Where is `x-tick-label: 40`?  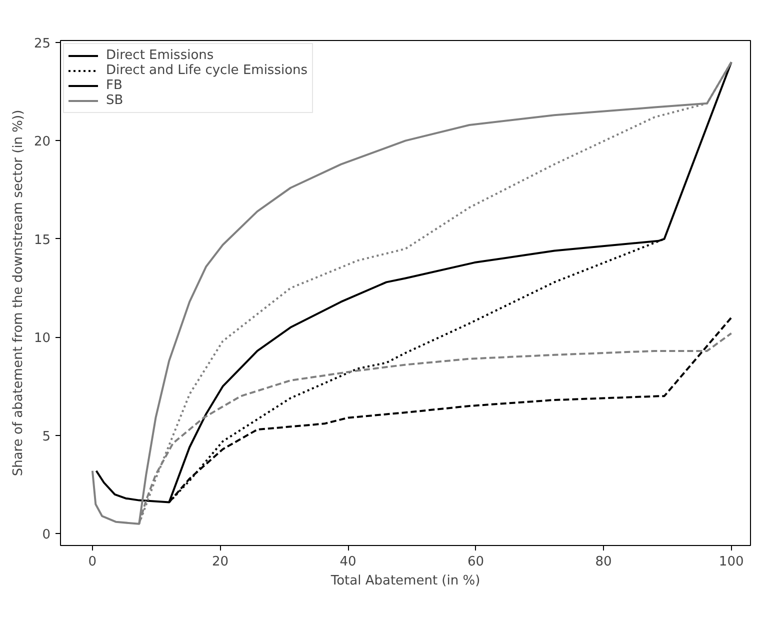 x-tick-label: 40 is located at coordinates (348, 562).